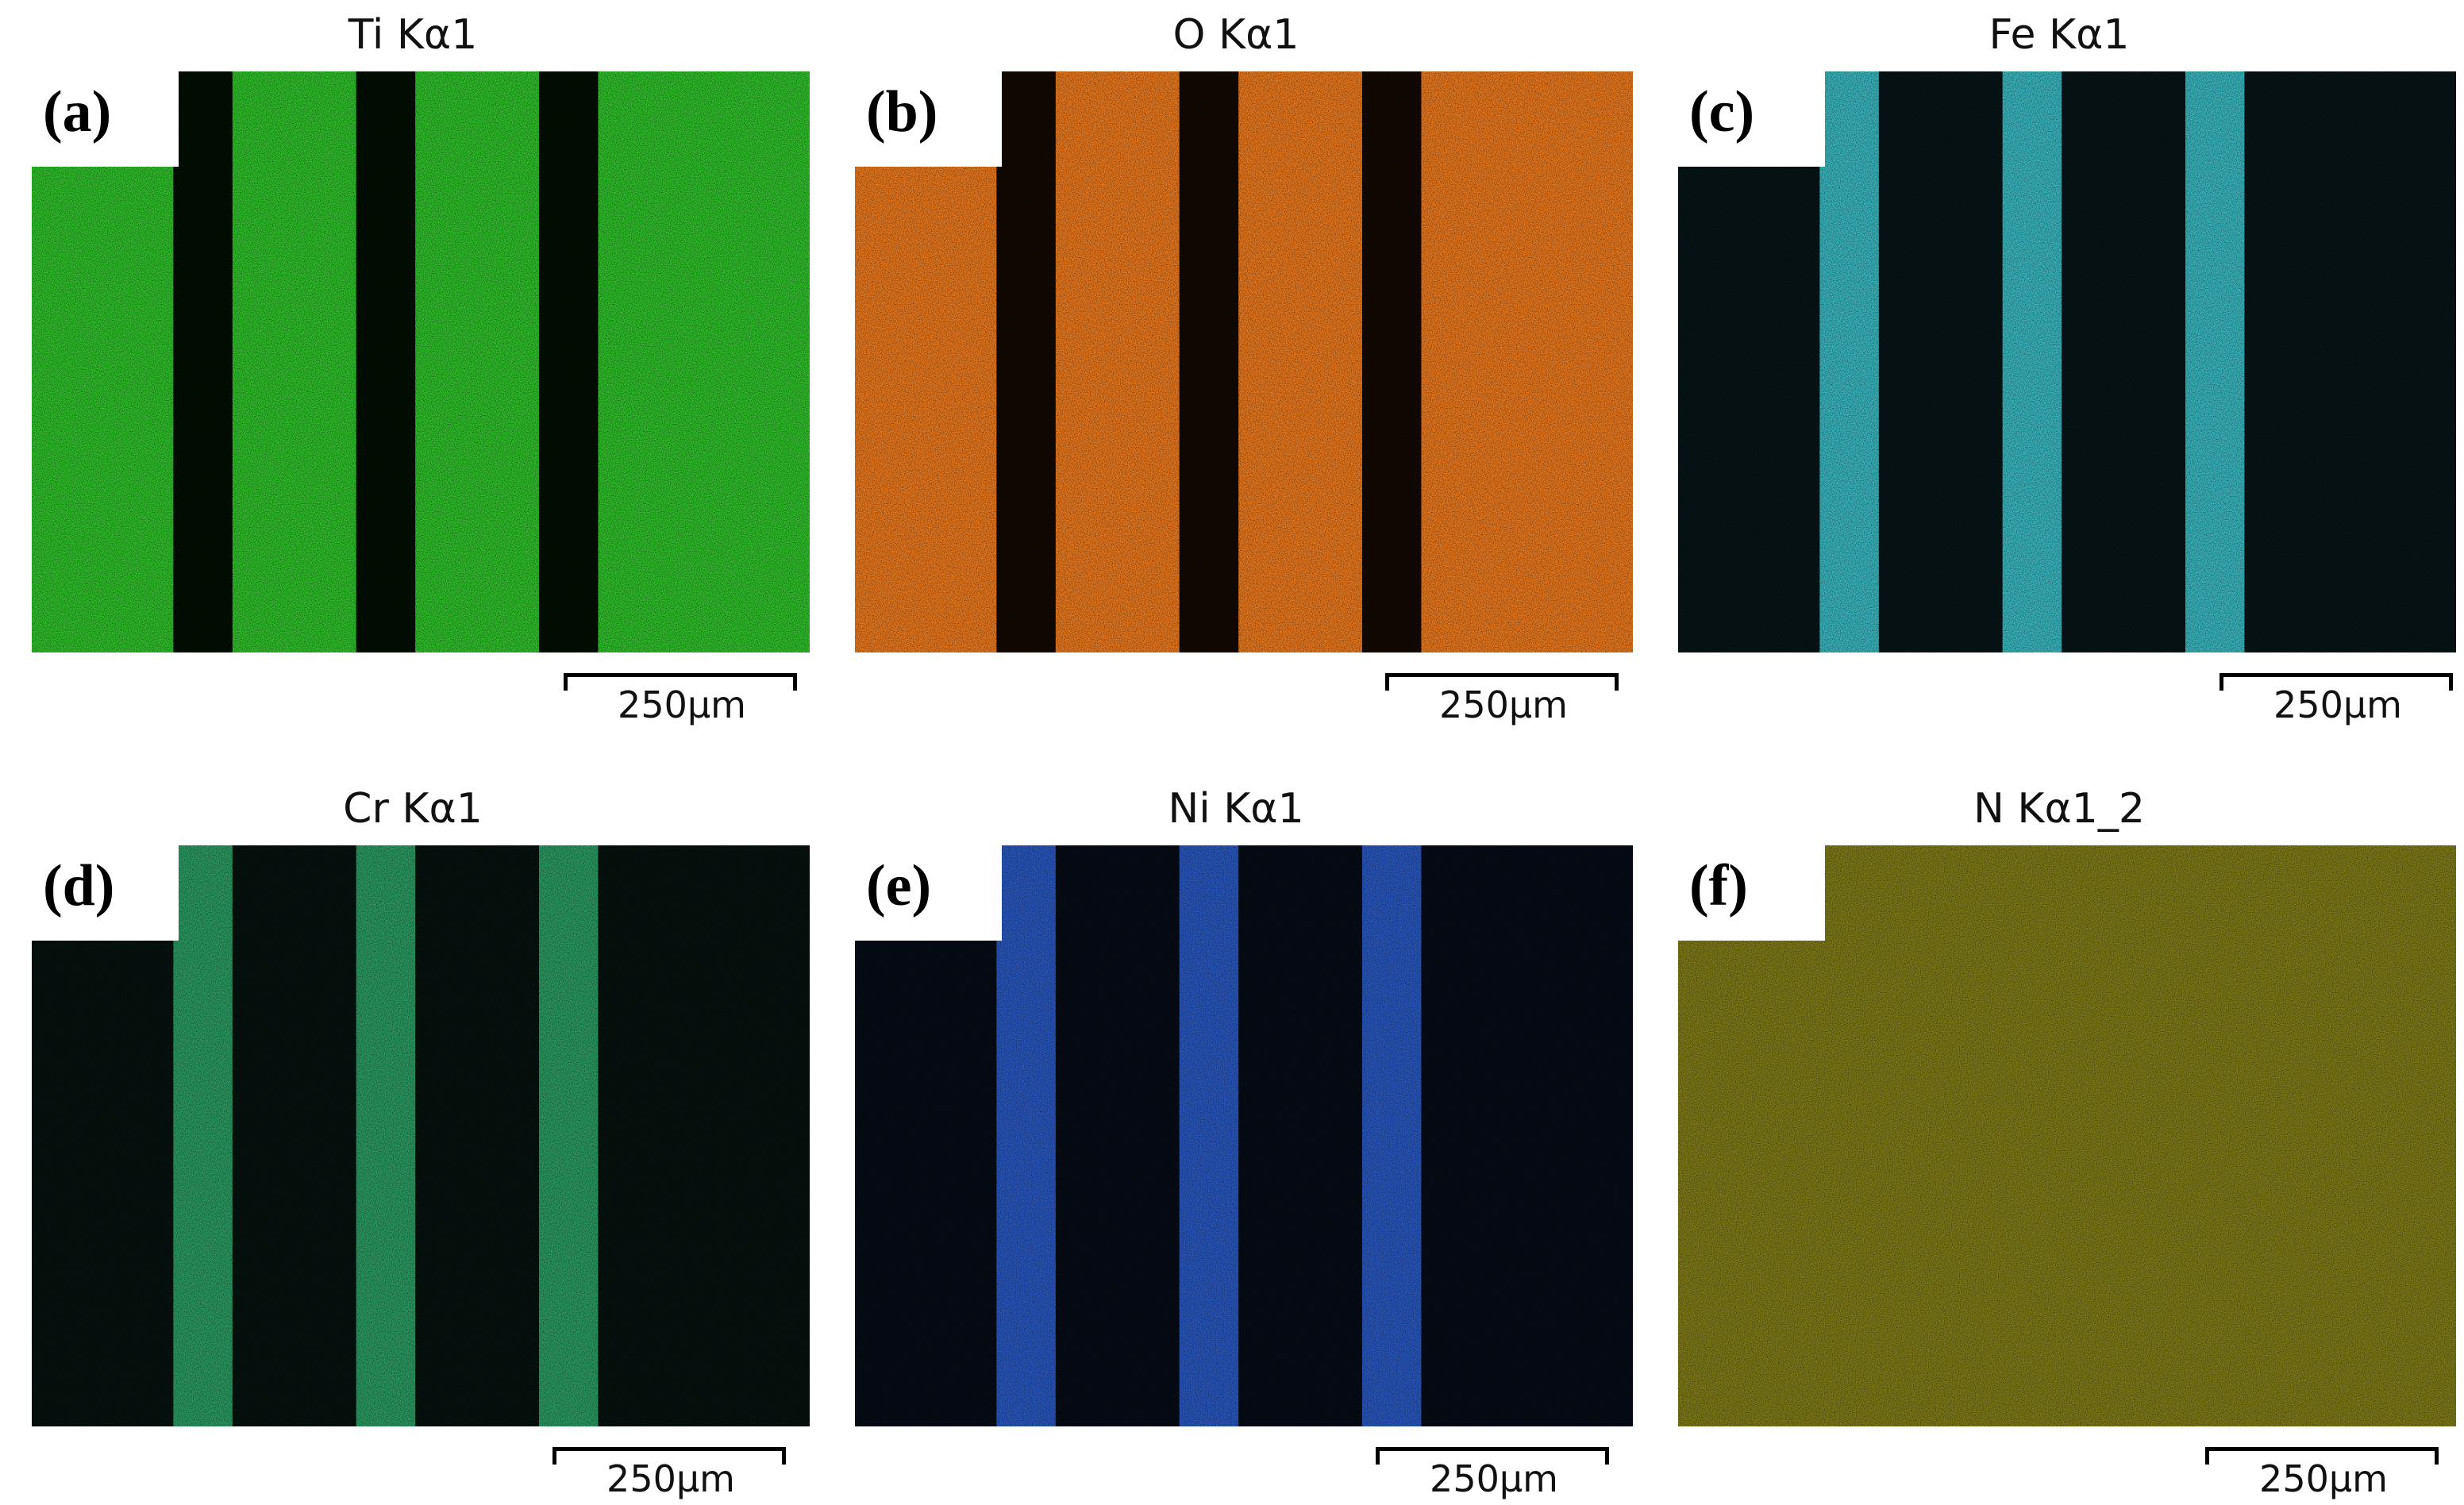 This screenshot has height=1505, width=2464. I want to click on panel-label-box: (f), so click(1743, 889).